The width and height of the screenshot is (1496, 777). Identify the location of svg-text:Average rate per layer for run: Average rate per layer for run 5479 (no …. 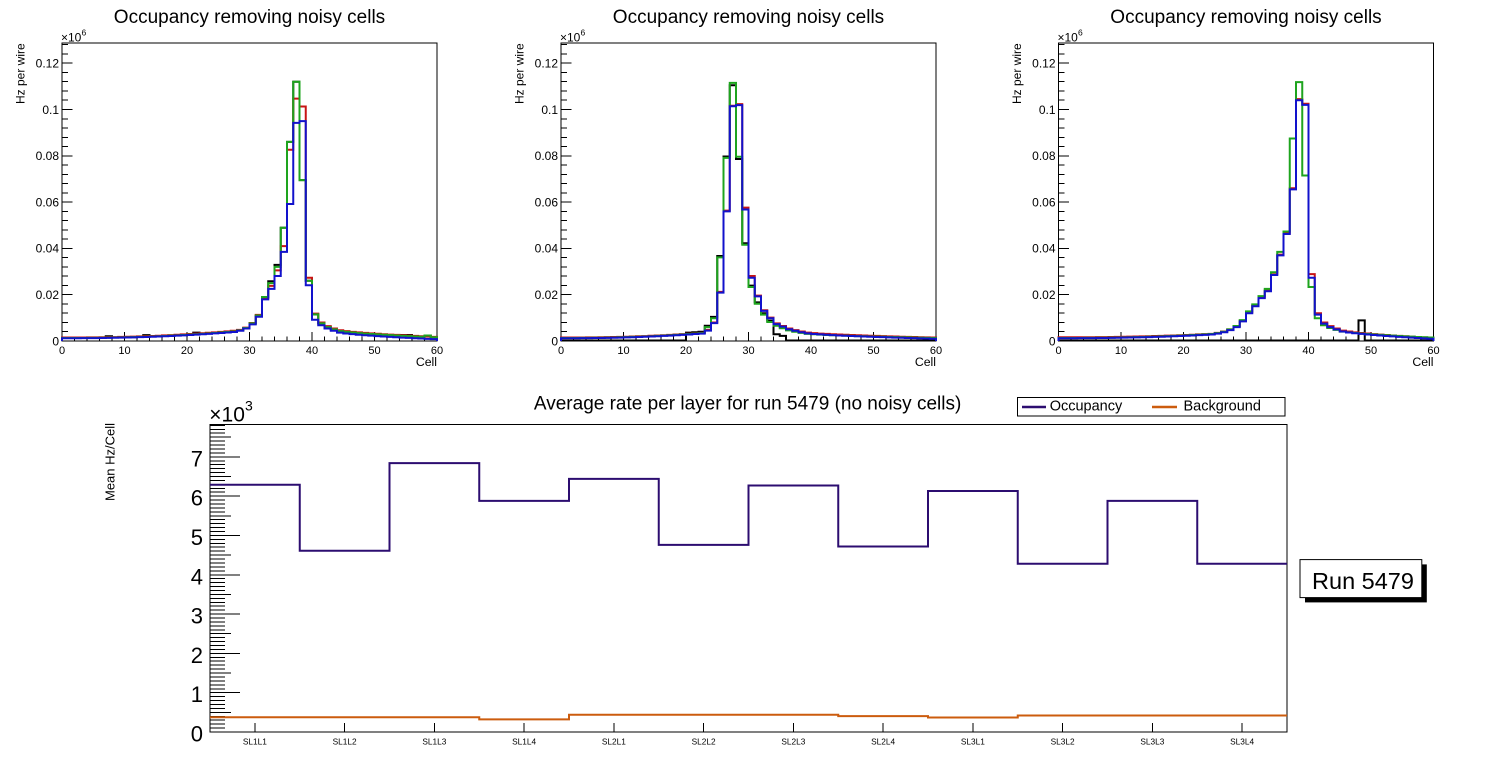
(747, 404).